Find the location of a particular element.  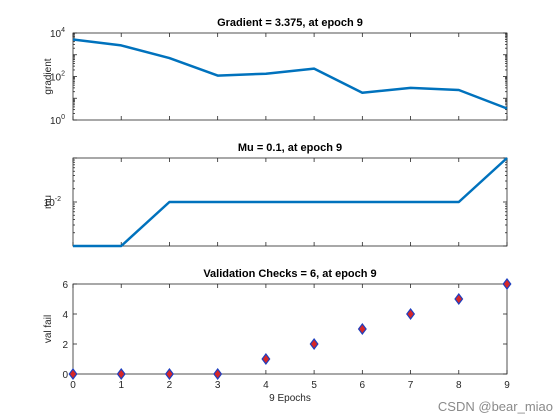

y-tick-label: 4 is located at coordinates (65, 315).